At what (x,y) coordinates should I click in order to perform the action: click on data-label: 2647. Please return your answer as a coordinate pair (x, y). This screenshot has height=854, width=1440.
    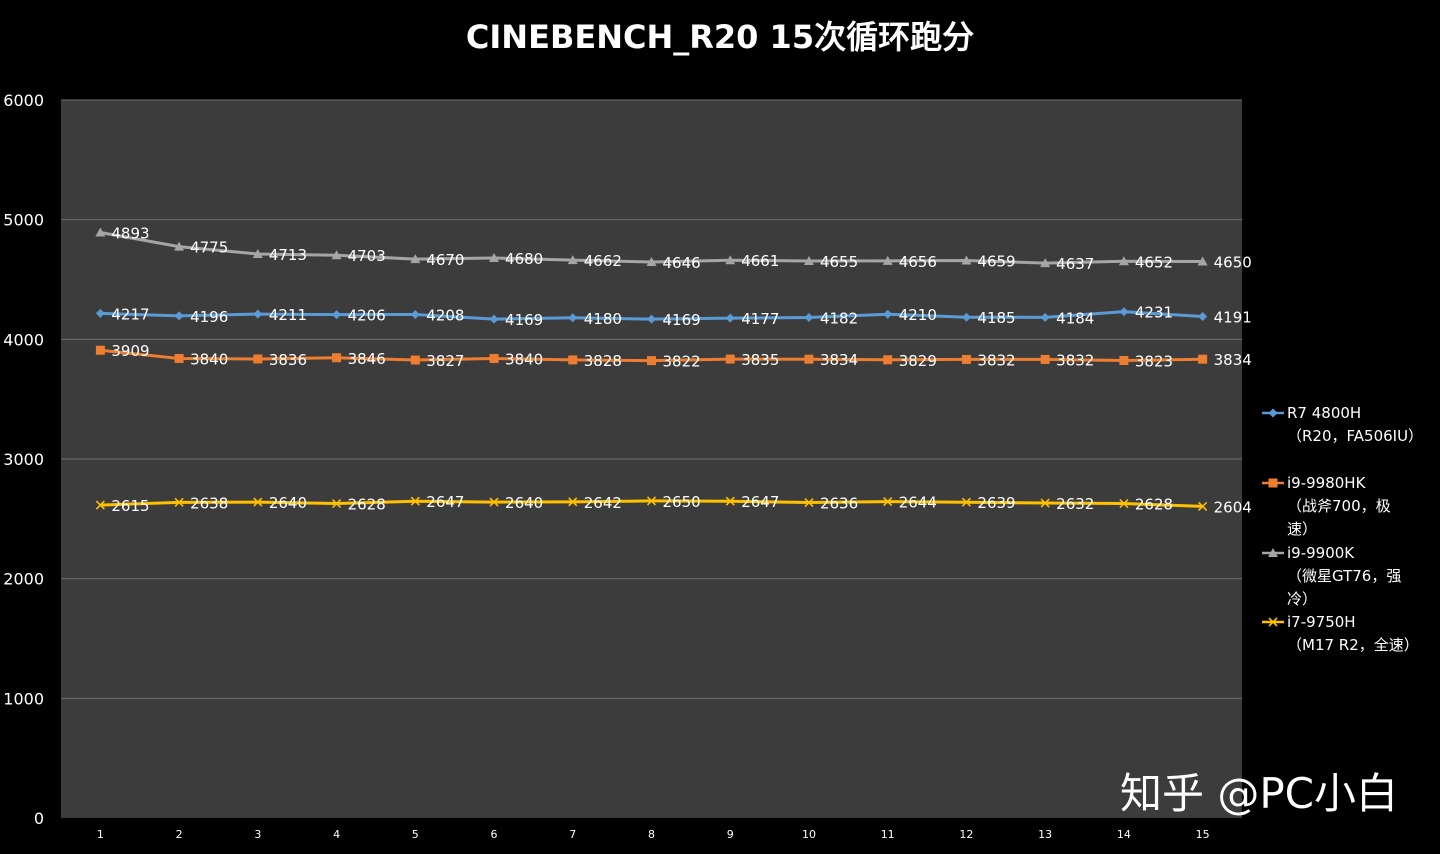
    Looking at the image, I should click on (760, 502).